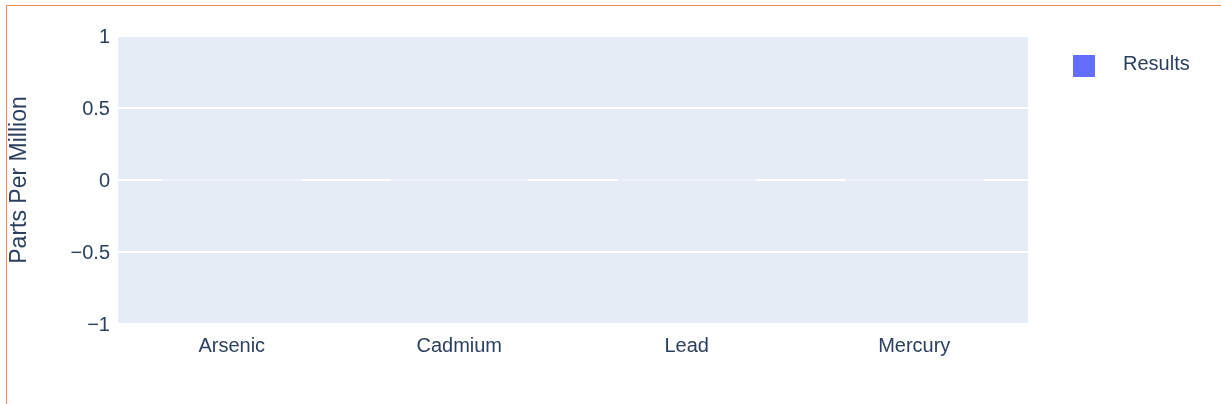  I want to click on legend-label: Results, so click(1156, 63).